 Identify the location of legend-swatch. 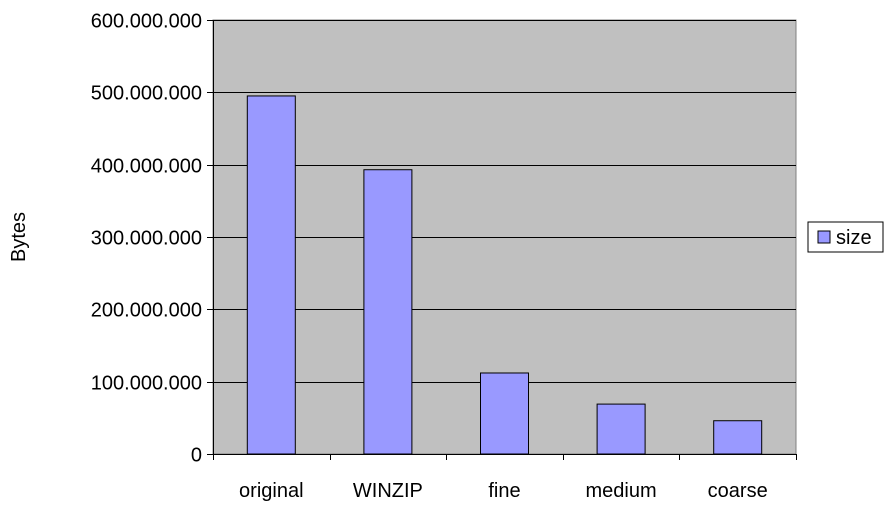
(824, 237).